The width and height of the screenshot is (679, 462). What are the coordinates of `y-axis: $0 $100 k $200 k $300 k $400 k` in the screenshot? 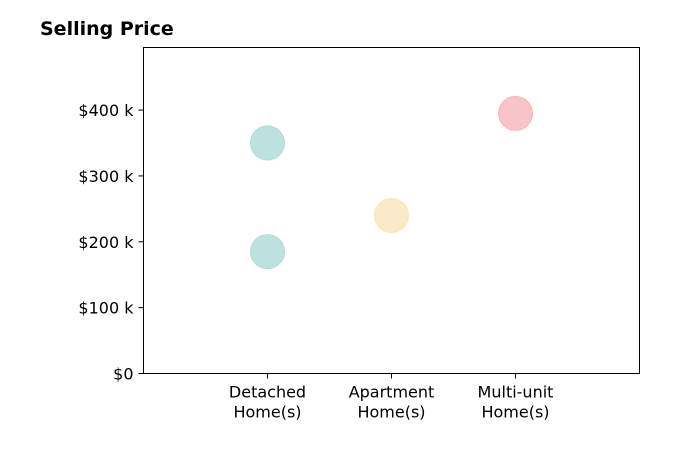 It's located at (111, 242).